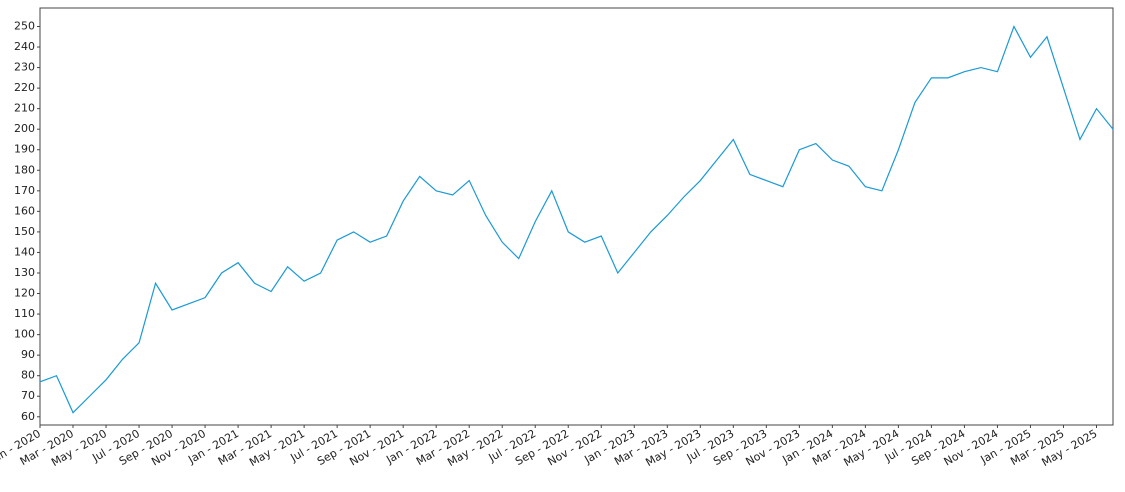 The width and height of the screenshot is (1125, 492). Describe the element at coordinates (24, 251) in the screenshot. I see `y-tick-label: 140` at that location.